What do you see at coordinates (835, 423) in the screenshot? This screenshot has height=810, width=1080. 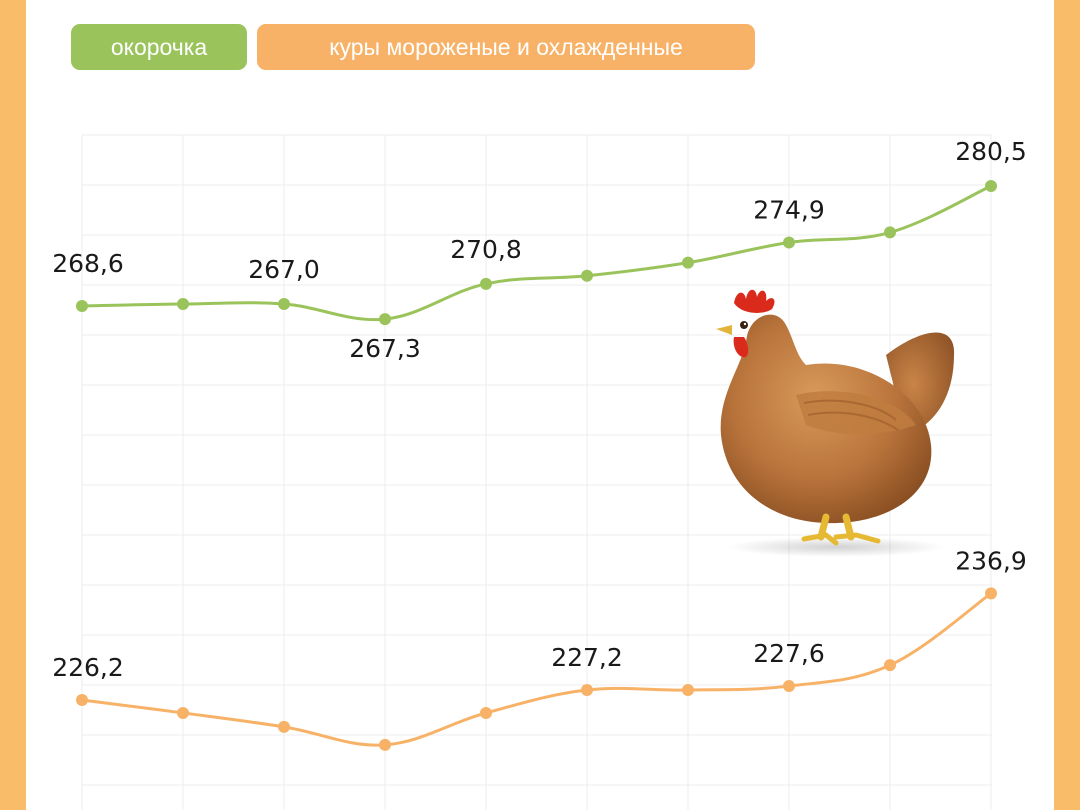 I see `chicken-illustration` at bounding box center [835, 423].